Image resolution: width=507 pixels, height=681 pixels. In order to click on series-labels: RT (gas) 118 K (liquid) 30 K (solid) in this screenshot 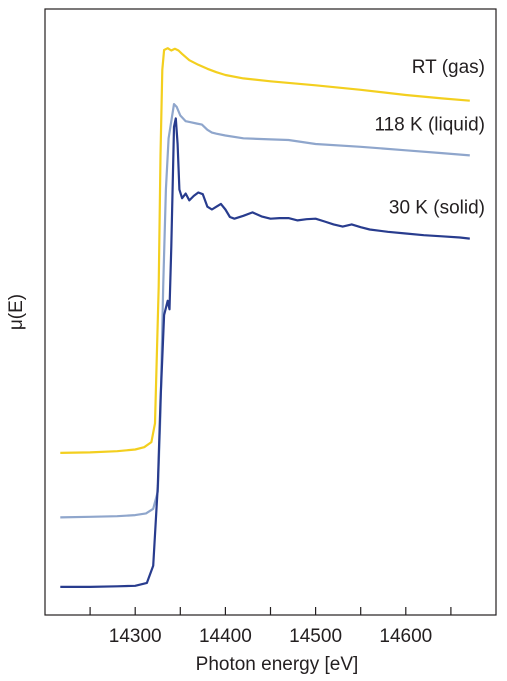, I will do `click(429, 138)`.